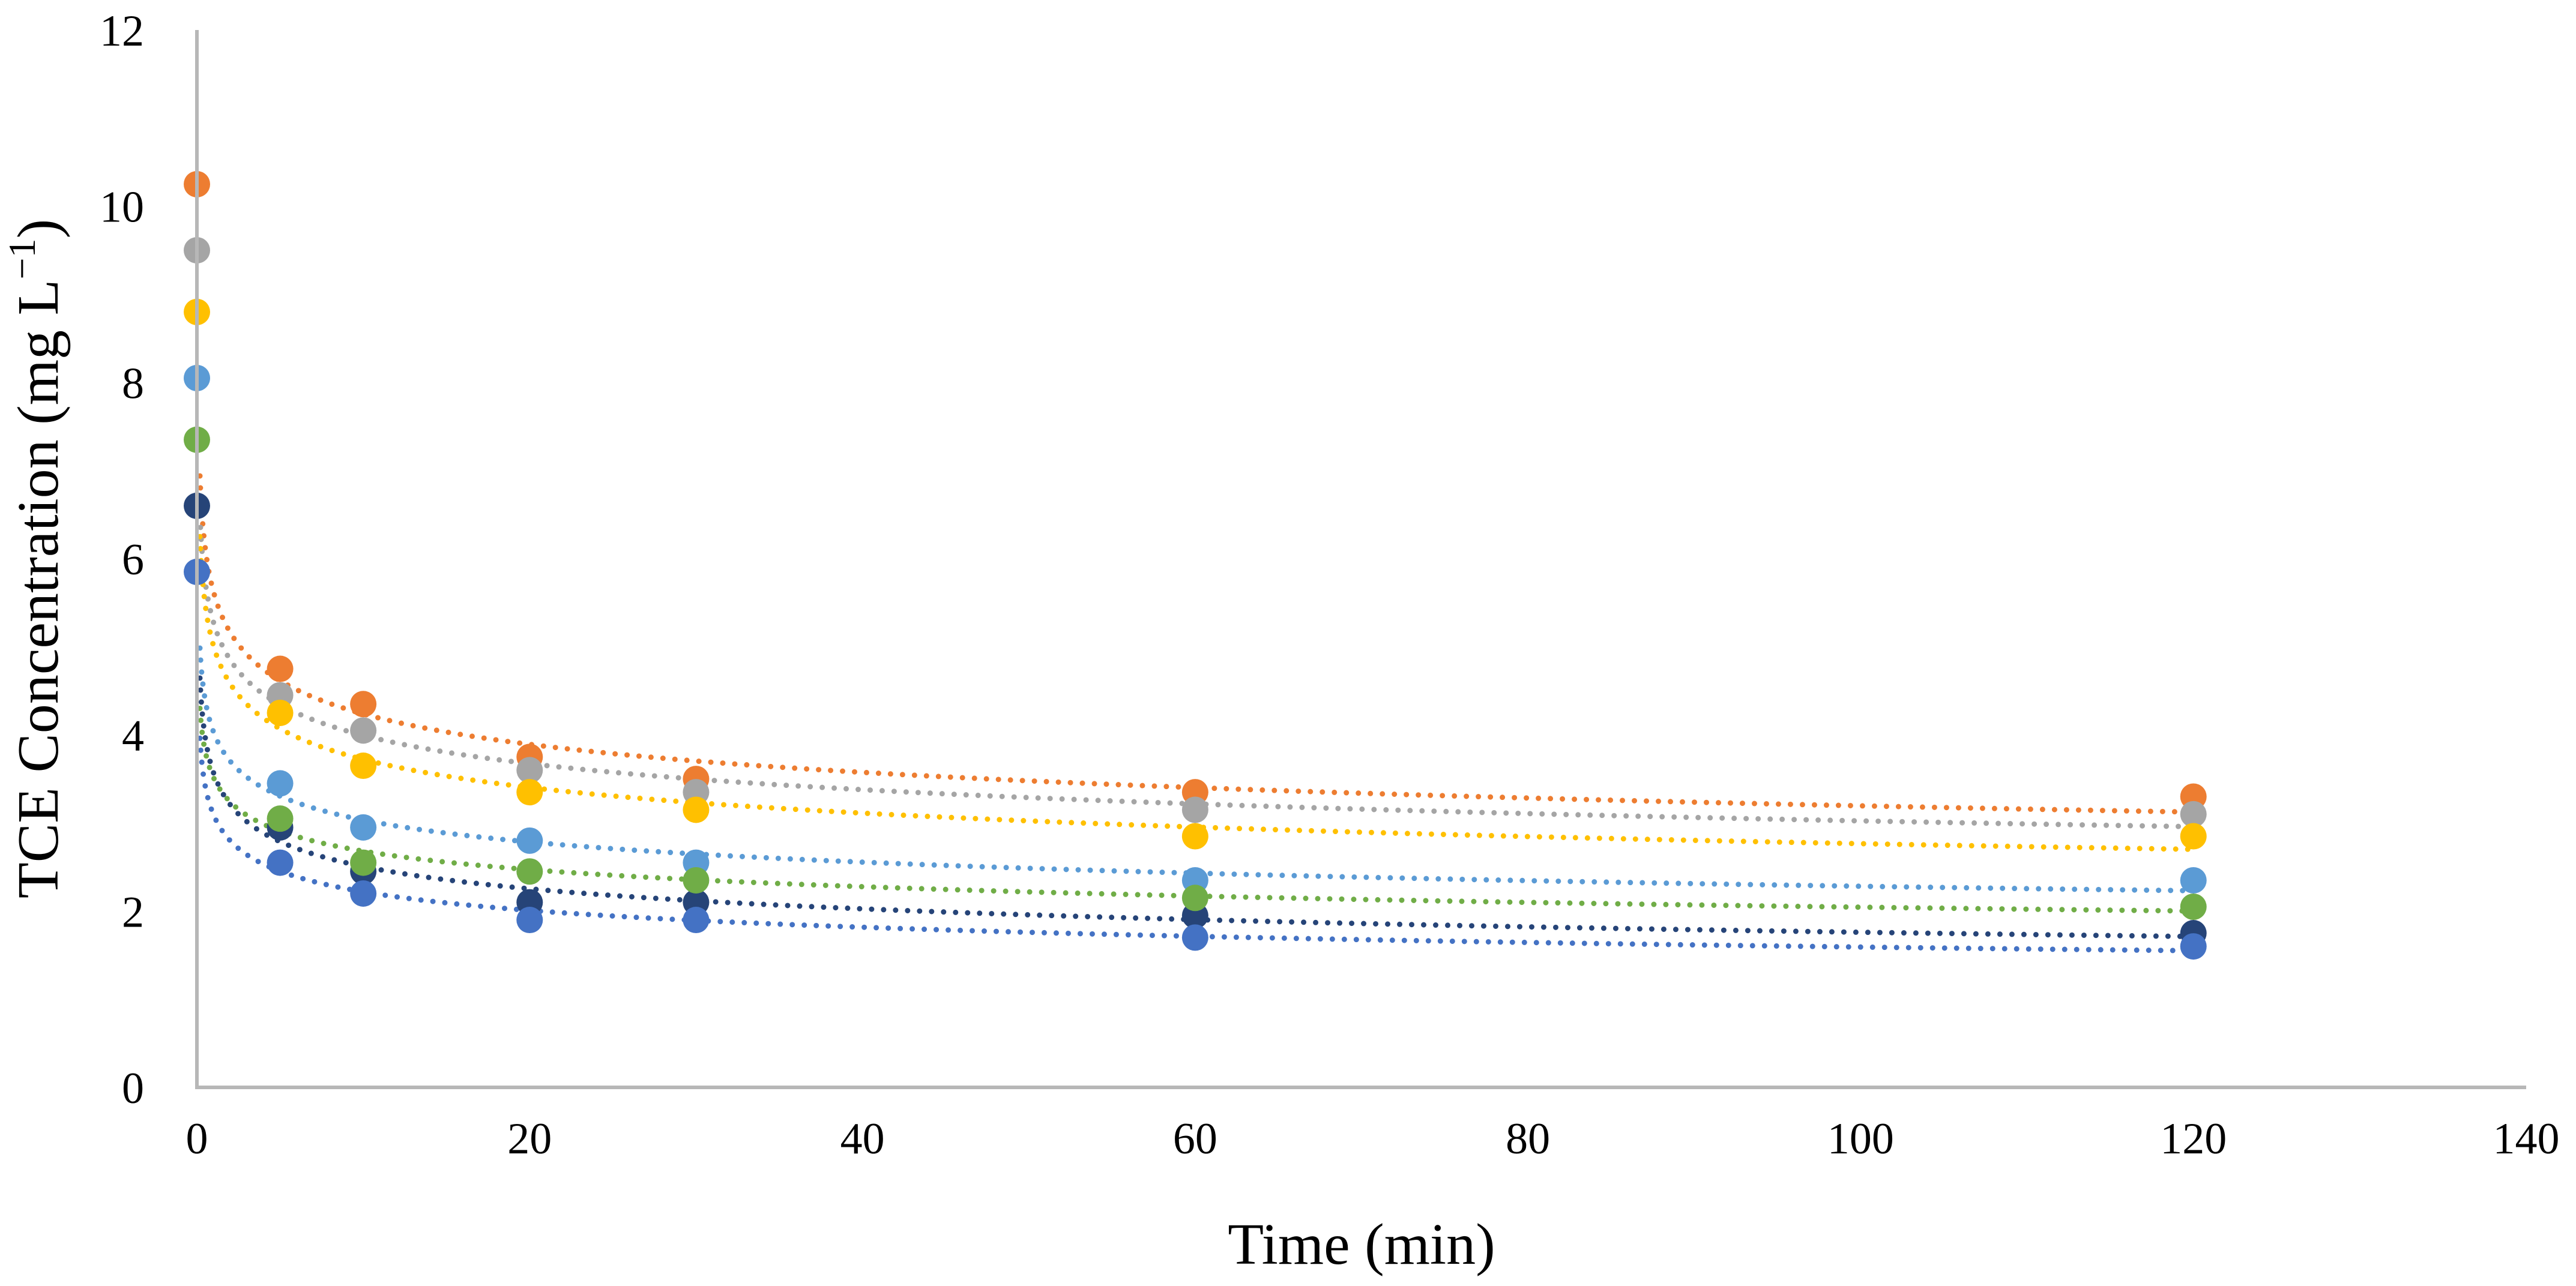 Image resolution: width=2576 pixels, height=1286 pixels. I want to click on trendline-series-6-green, so click(1197, 809).